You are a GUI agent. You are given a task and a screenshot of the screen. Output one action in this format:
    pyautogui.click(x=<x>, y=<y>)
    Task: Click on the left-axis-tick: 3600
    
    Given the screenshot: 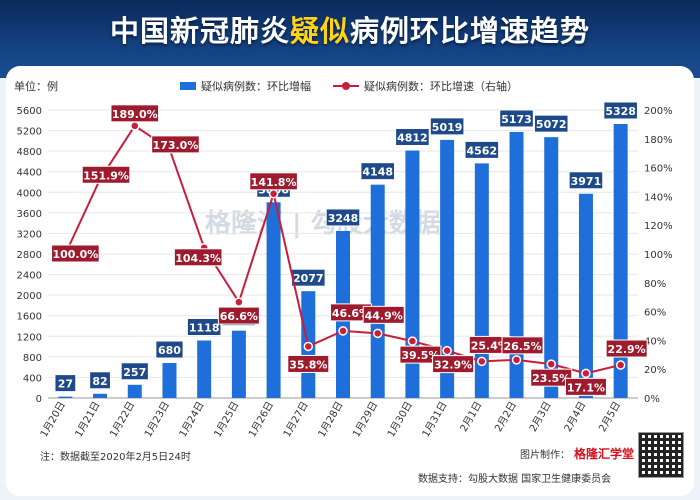 What is the action you would take?
    pyautogui.click(x=29, y=214)
    